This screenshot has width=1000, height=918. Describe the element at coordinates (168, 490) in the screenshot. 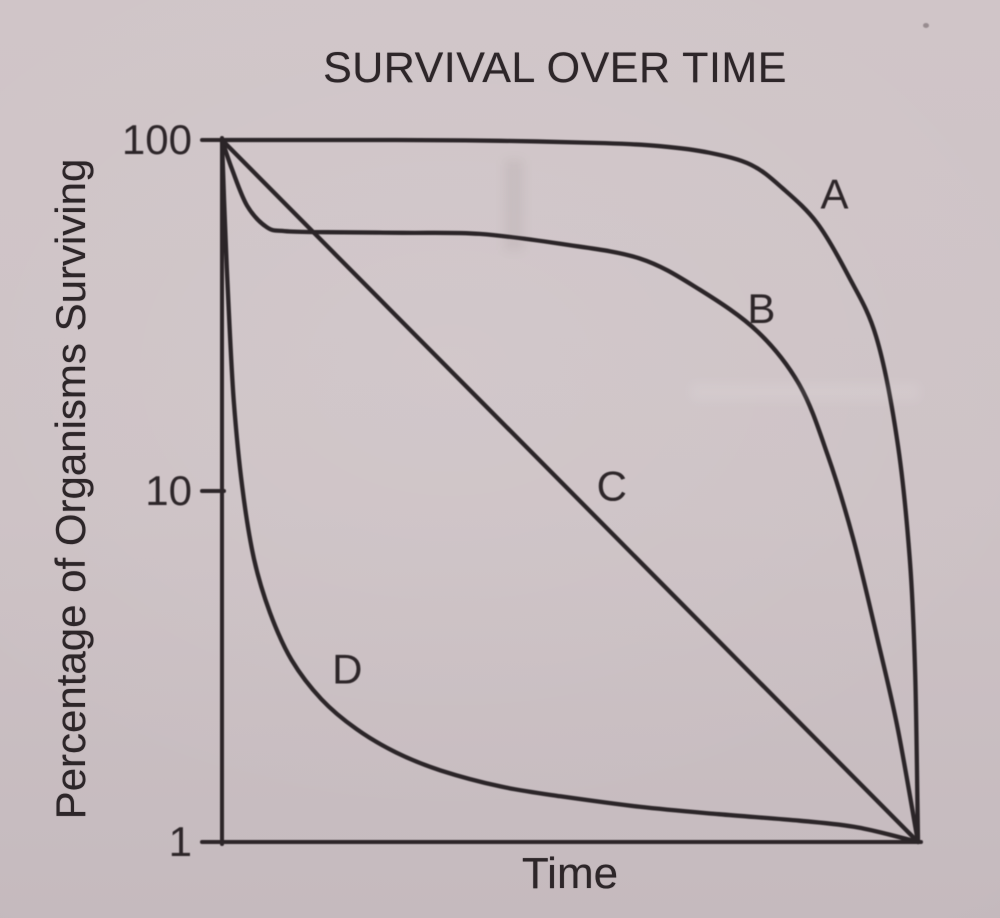

I see `y-tick-label-10: 10` at that location.